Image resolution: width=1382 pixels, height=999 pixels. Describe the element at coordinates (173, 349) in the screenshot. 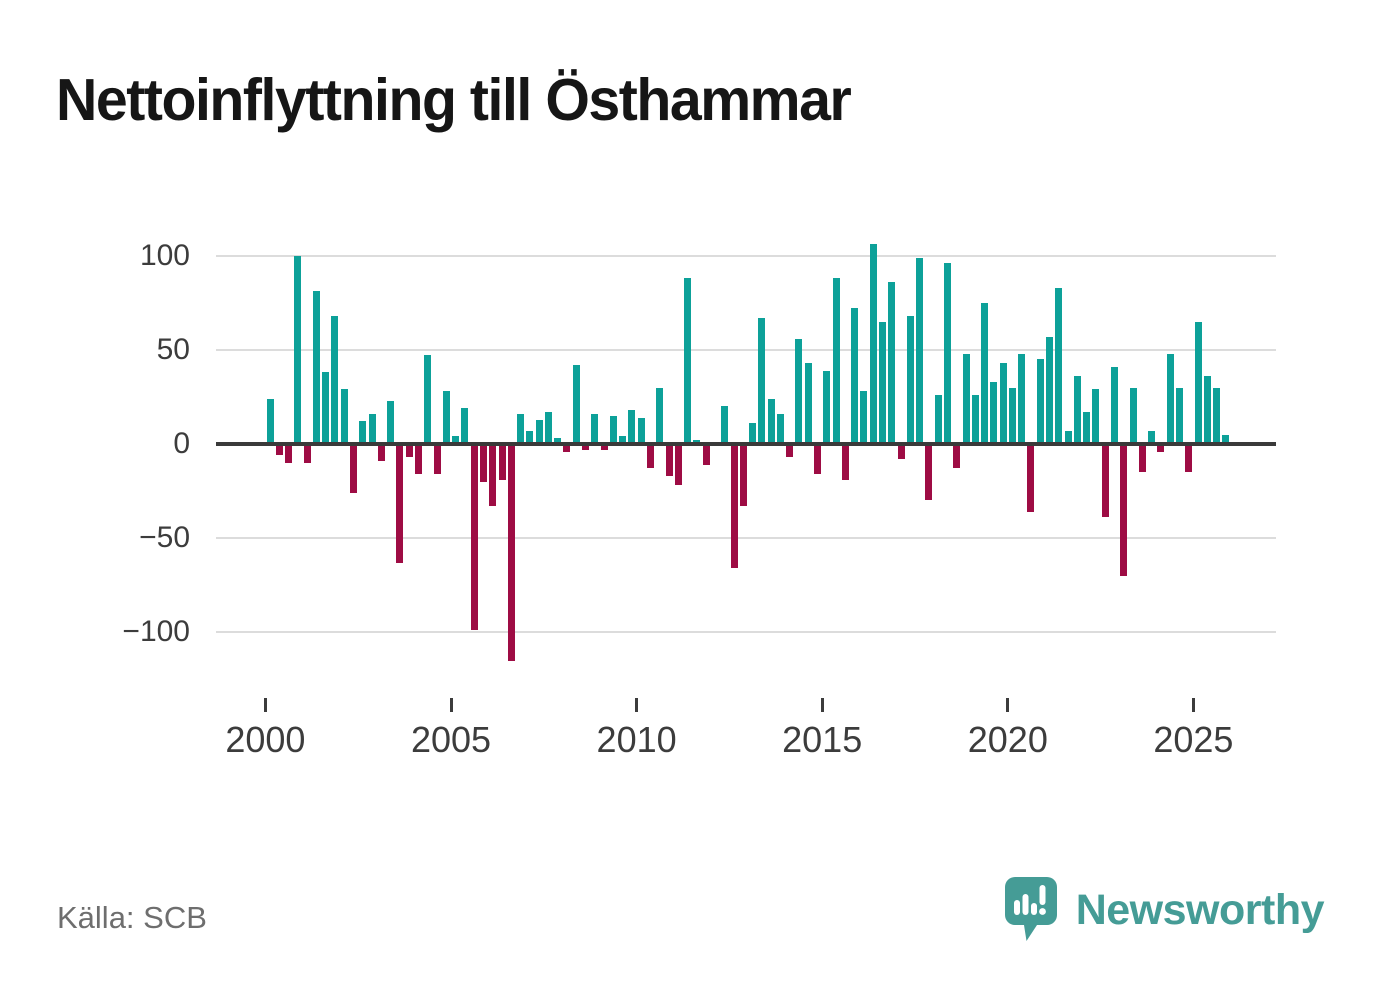

I see `y-tick-label: 50` at that location.